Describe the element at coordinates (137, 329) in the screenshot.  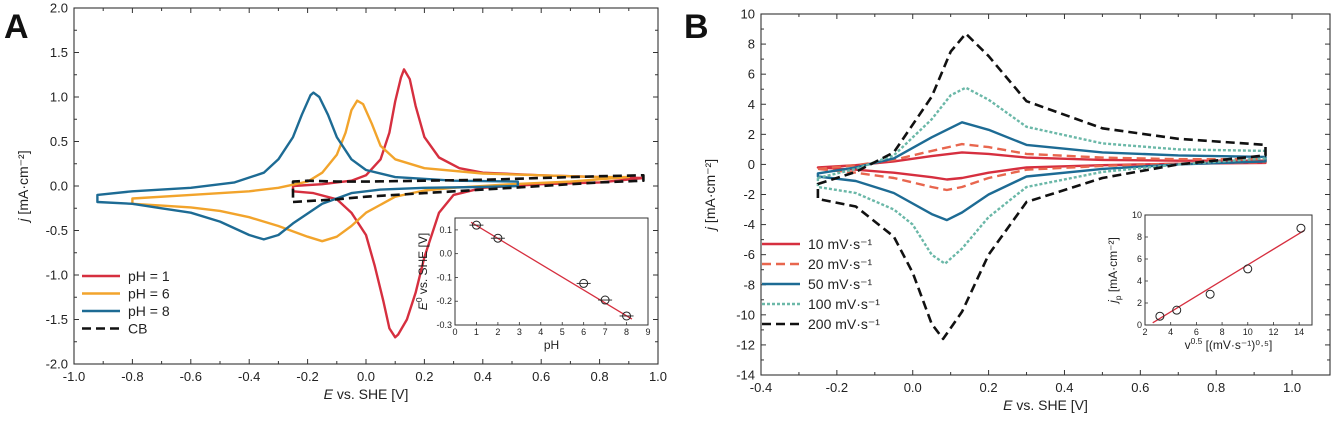
I see `legend-label: CB` at that location.